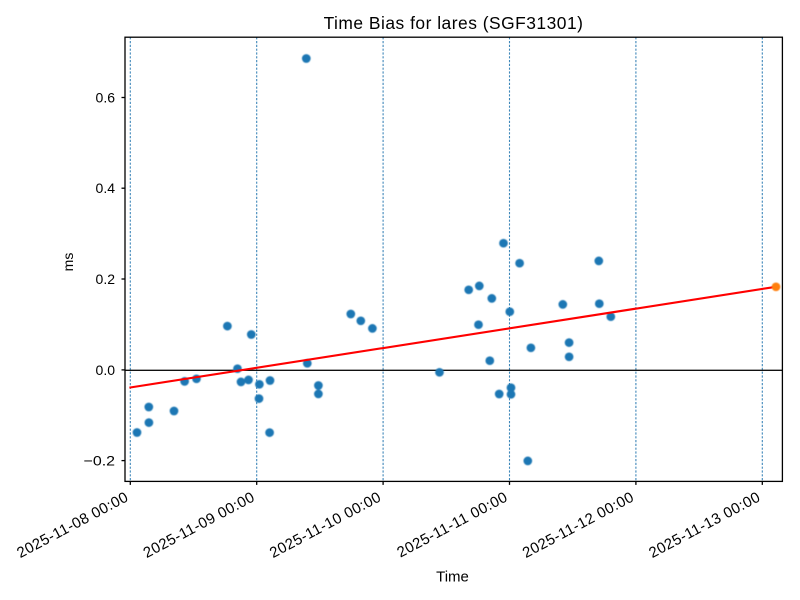 The image size is (800, 600). I want to click on svg-text: 0.0, so click(106, 370).